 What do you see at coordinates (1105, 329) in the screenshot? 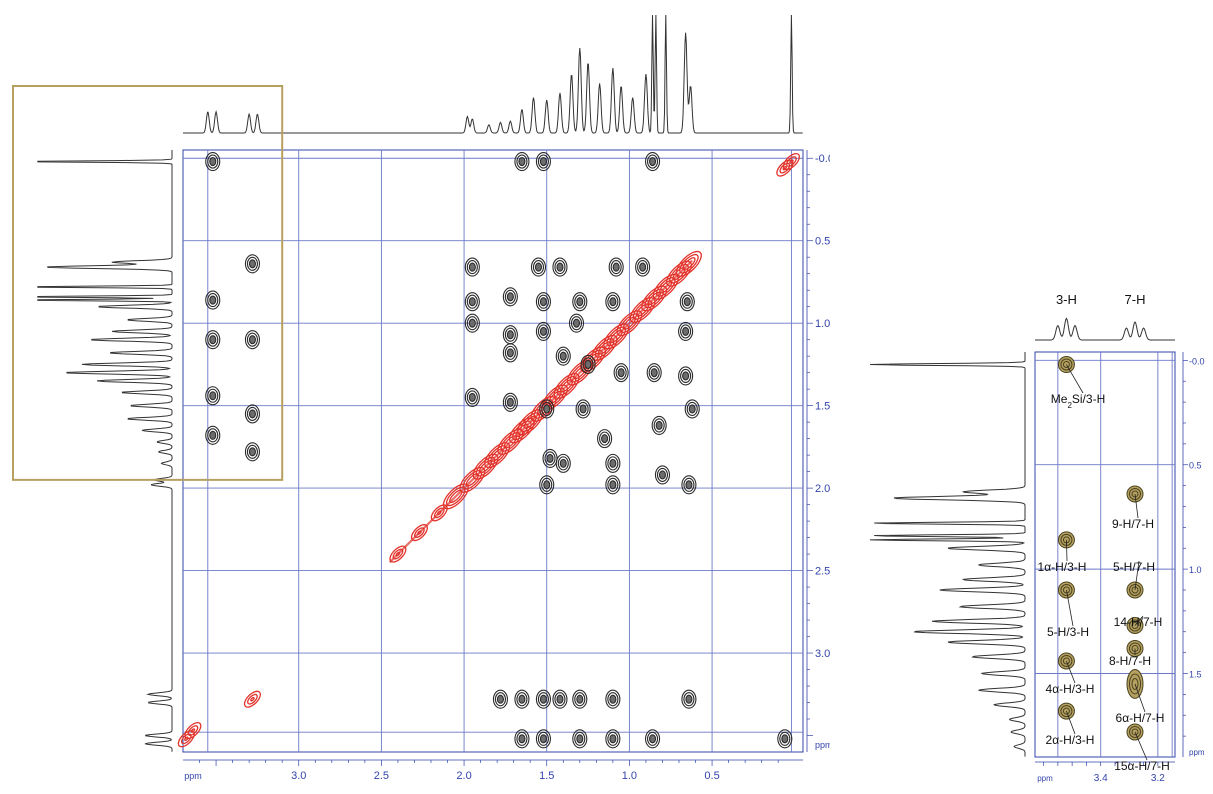
I see `inset-top-projection-layer` at bounding box center [1105, 329].